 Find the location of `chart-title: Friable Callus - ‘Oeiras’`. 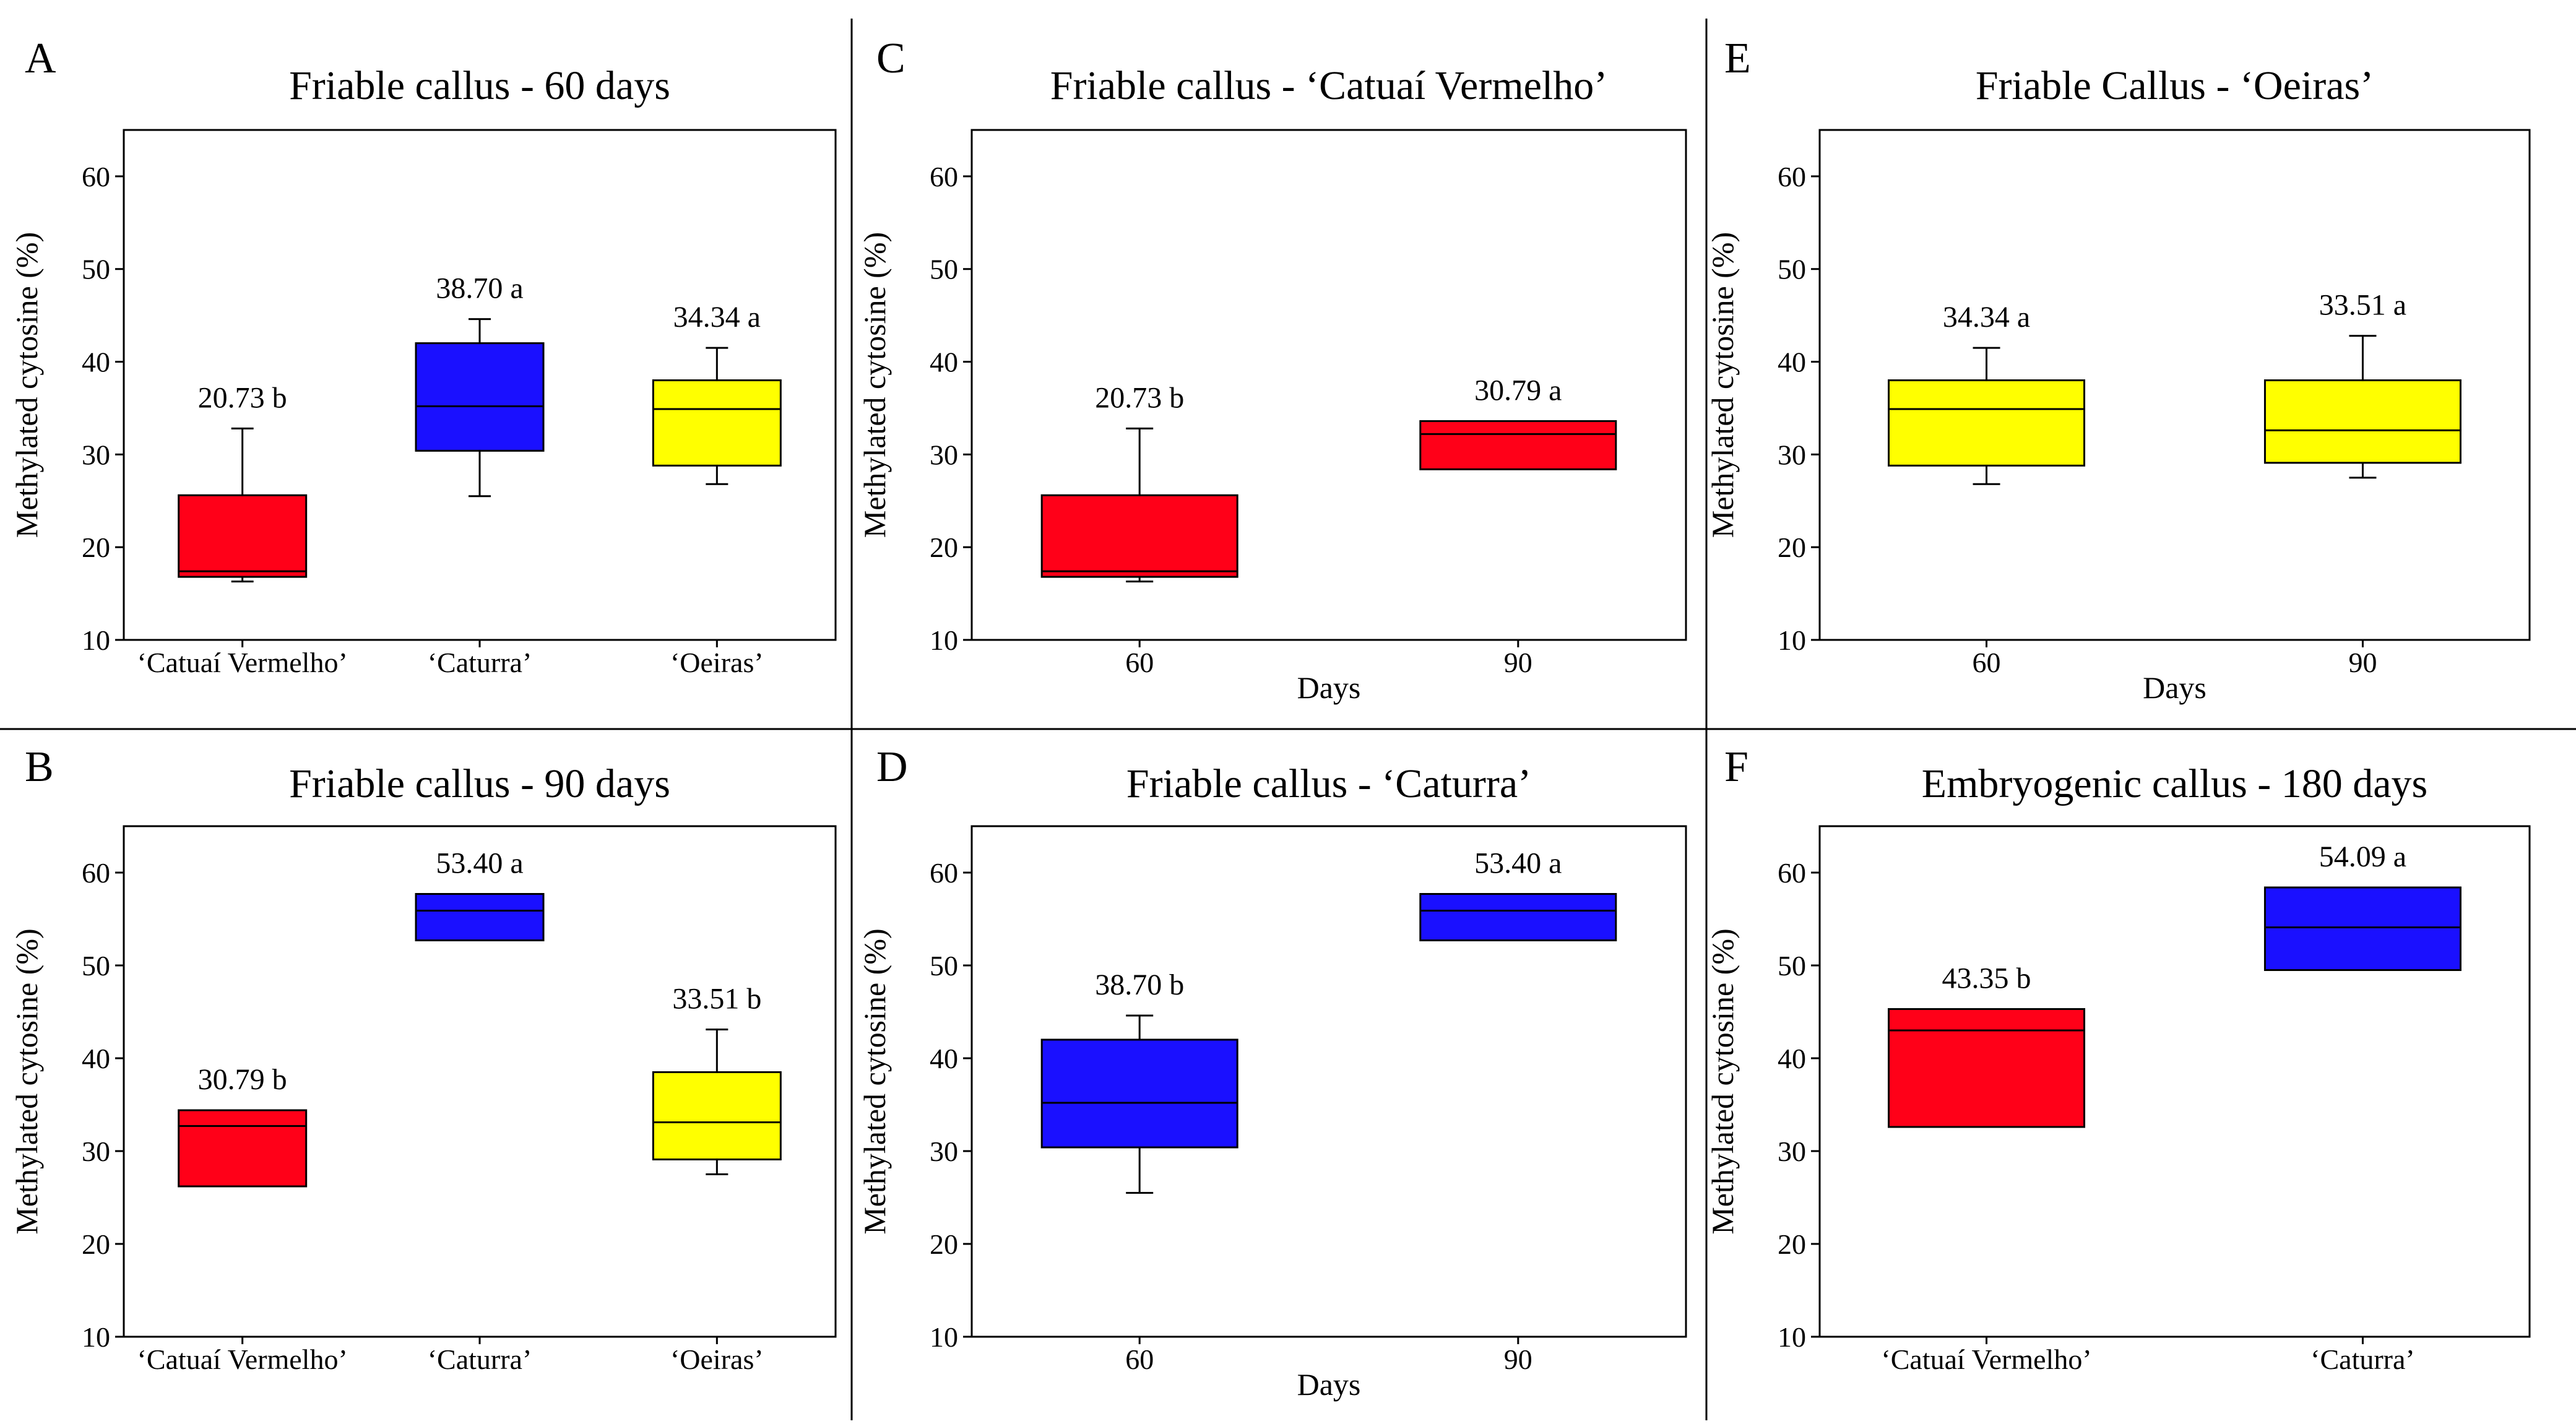

chart-title: Friable Callus - ‘Oeiras’ is located at coordinates (2175, 85).